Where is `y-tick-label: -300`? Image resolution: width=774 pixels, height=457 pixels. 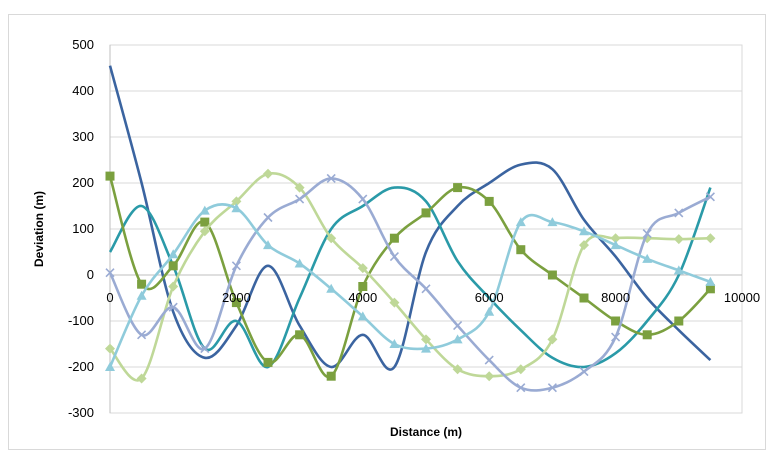
y-tick-label: -300 is located at coordinates (81, 412).